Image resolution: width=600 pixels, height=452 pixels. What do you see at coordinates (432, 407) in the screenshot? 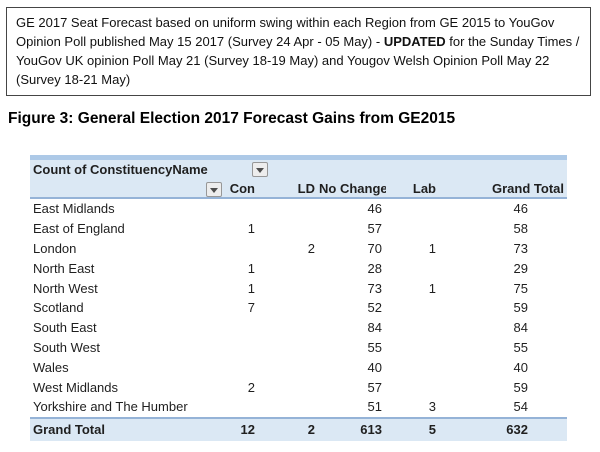
I see `value-cell: 3` at bounding box center [432, 407].